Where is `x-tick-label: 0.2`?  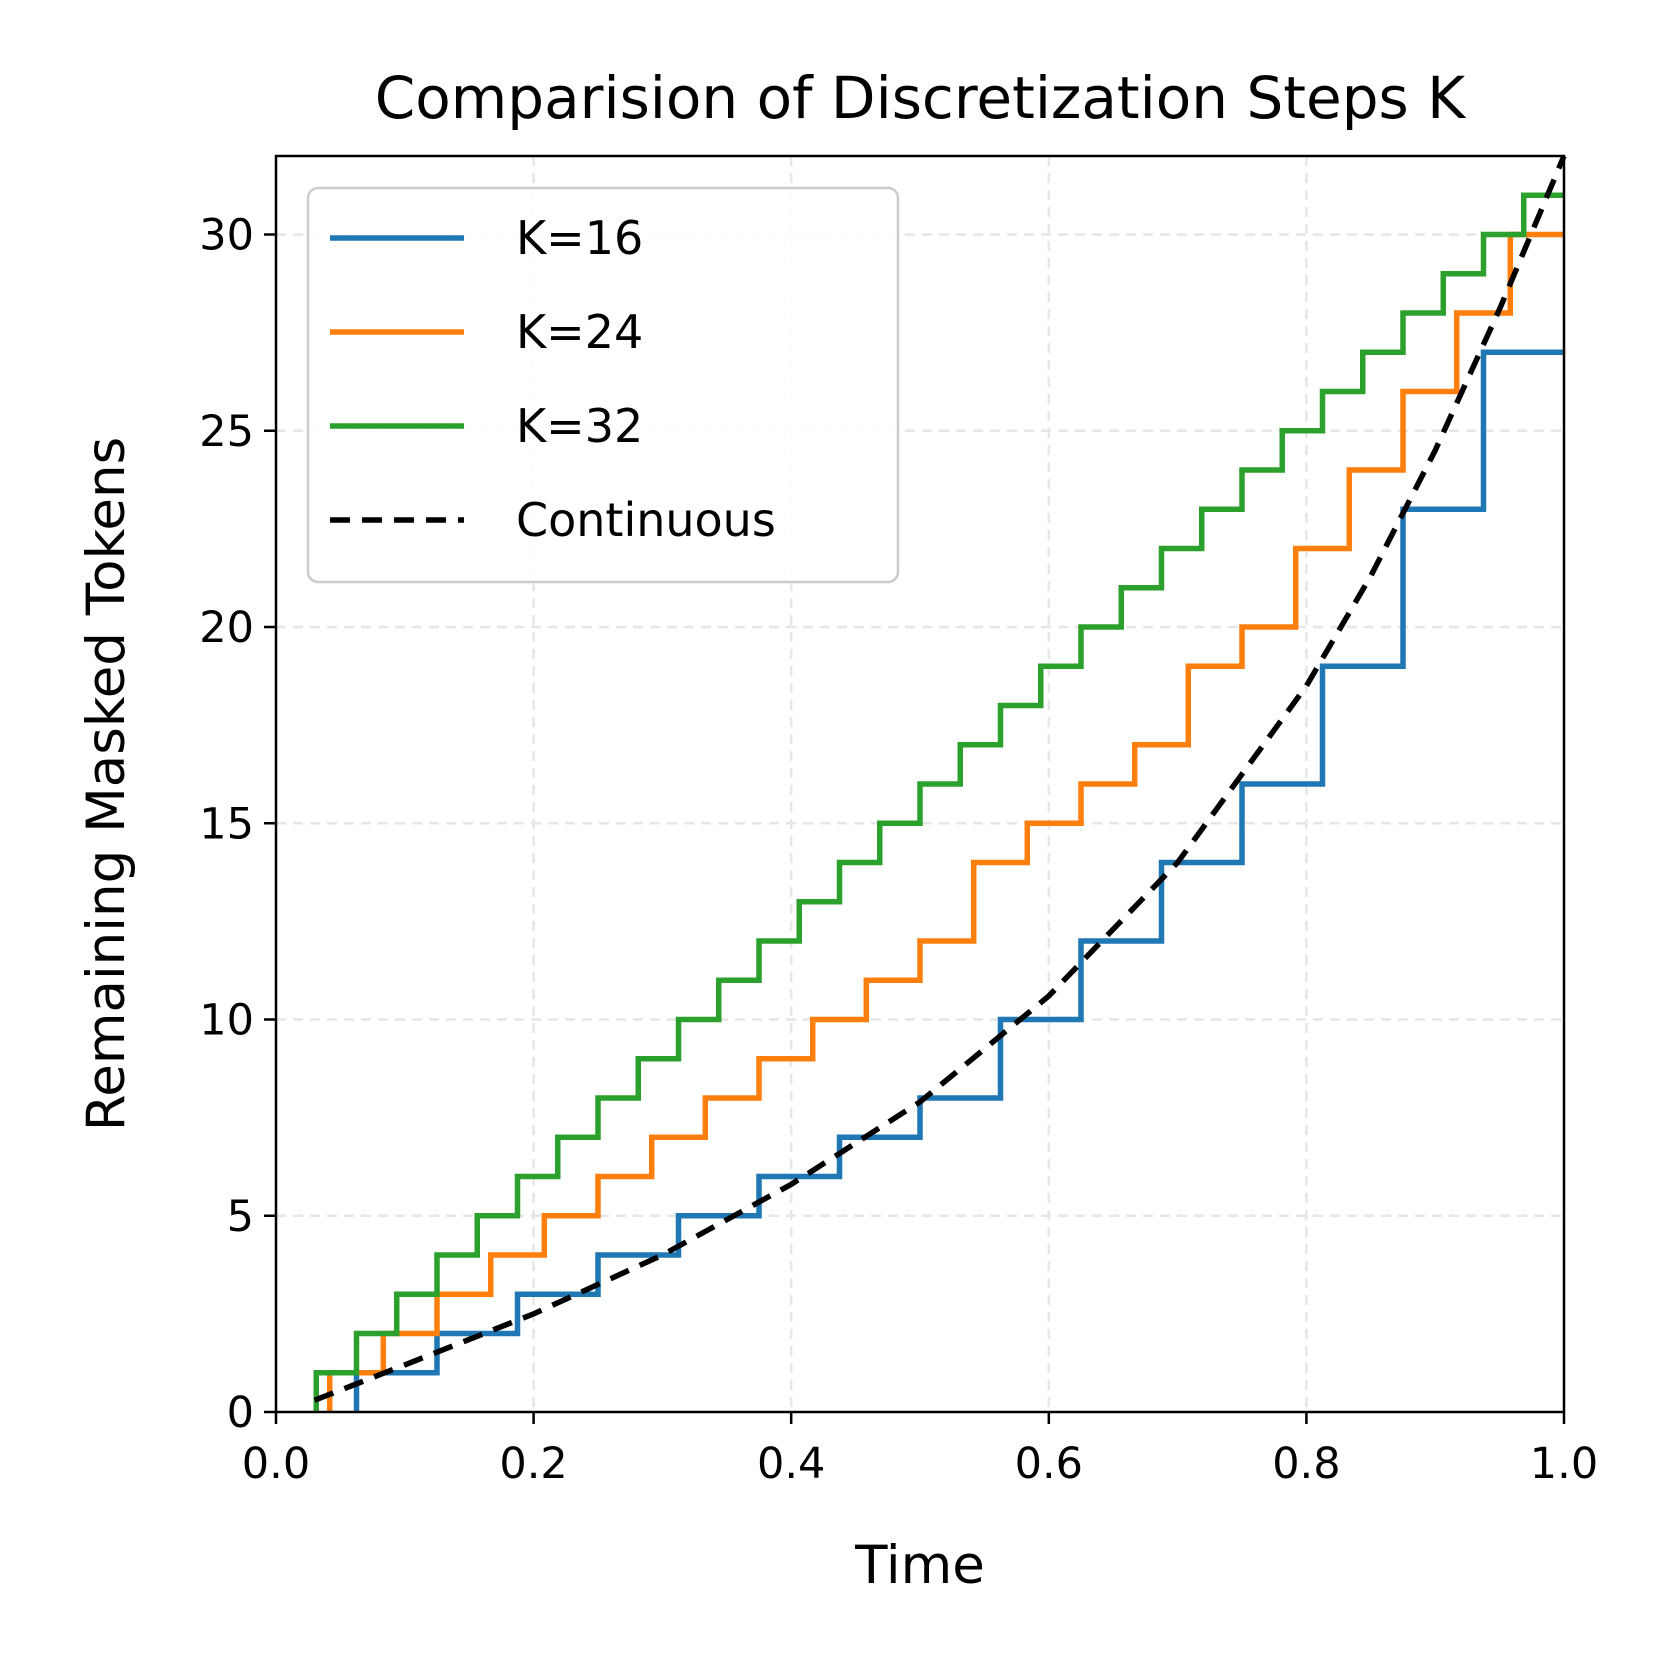
x-tick-label: 0.2 is located at coordinates (533, 1464).